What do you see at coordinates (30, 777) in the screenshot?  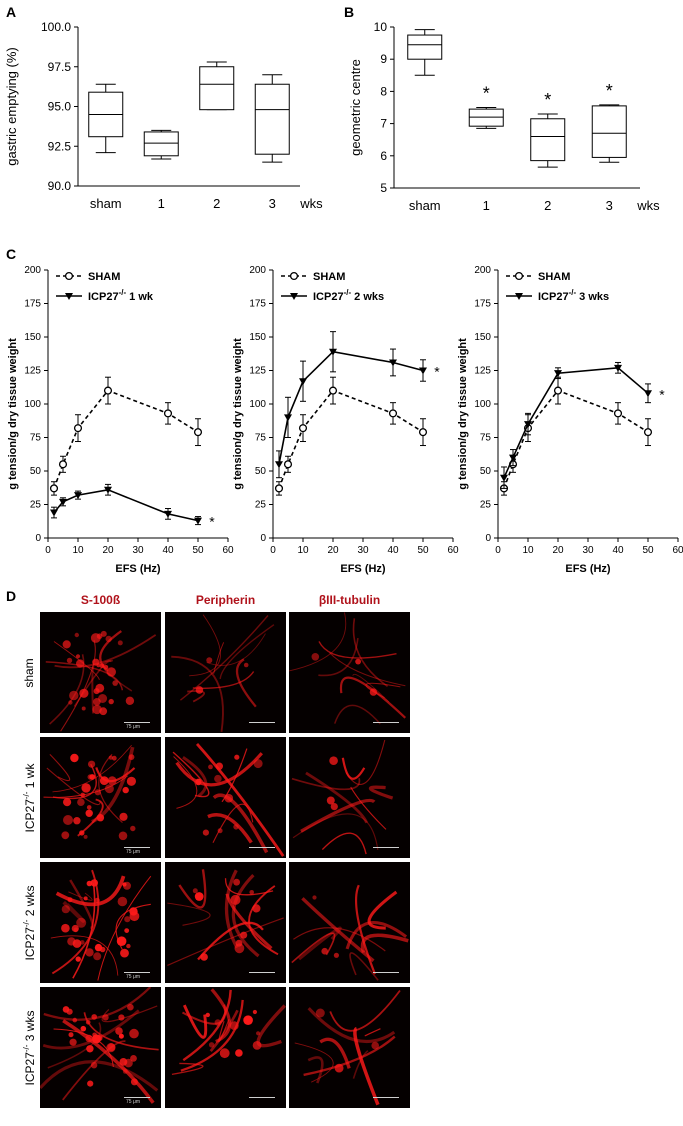 I see `row-label-suffix: 1 wk` at bounding box center [30, 777].